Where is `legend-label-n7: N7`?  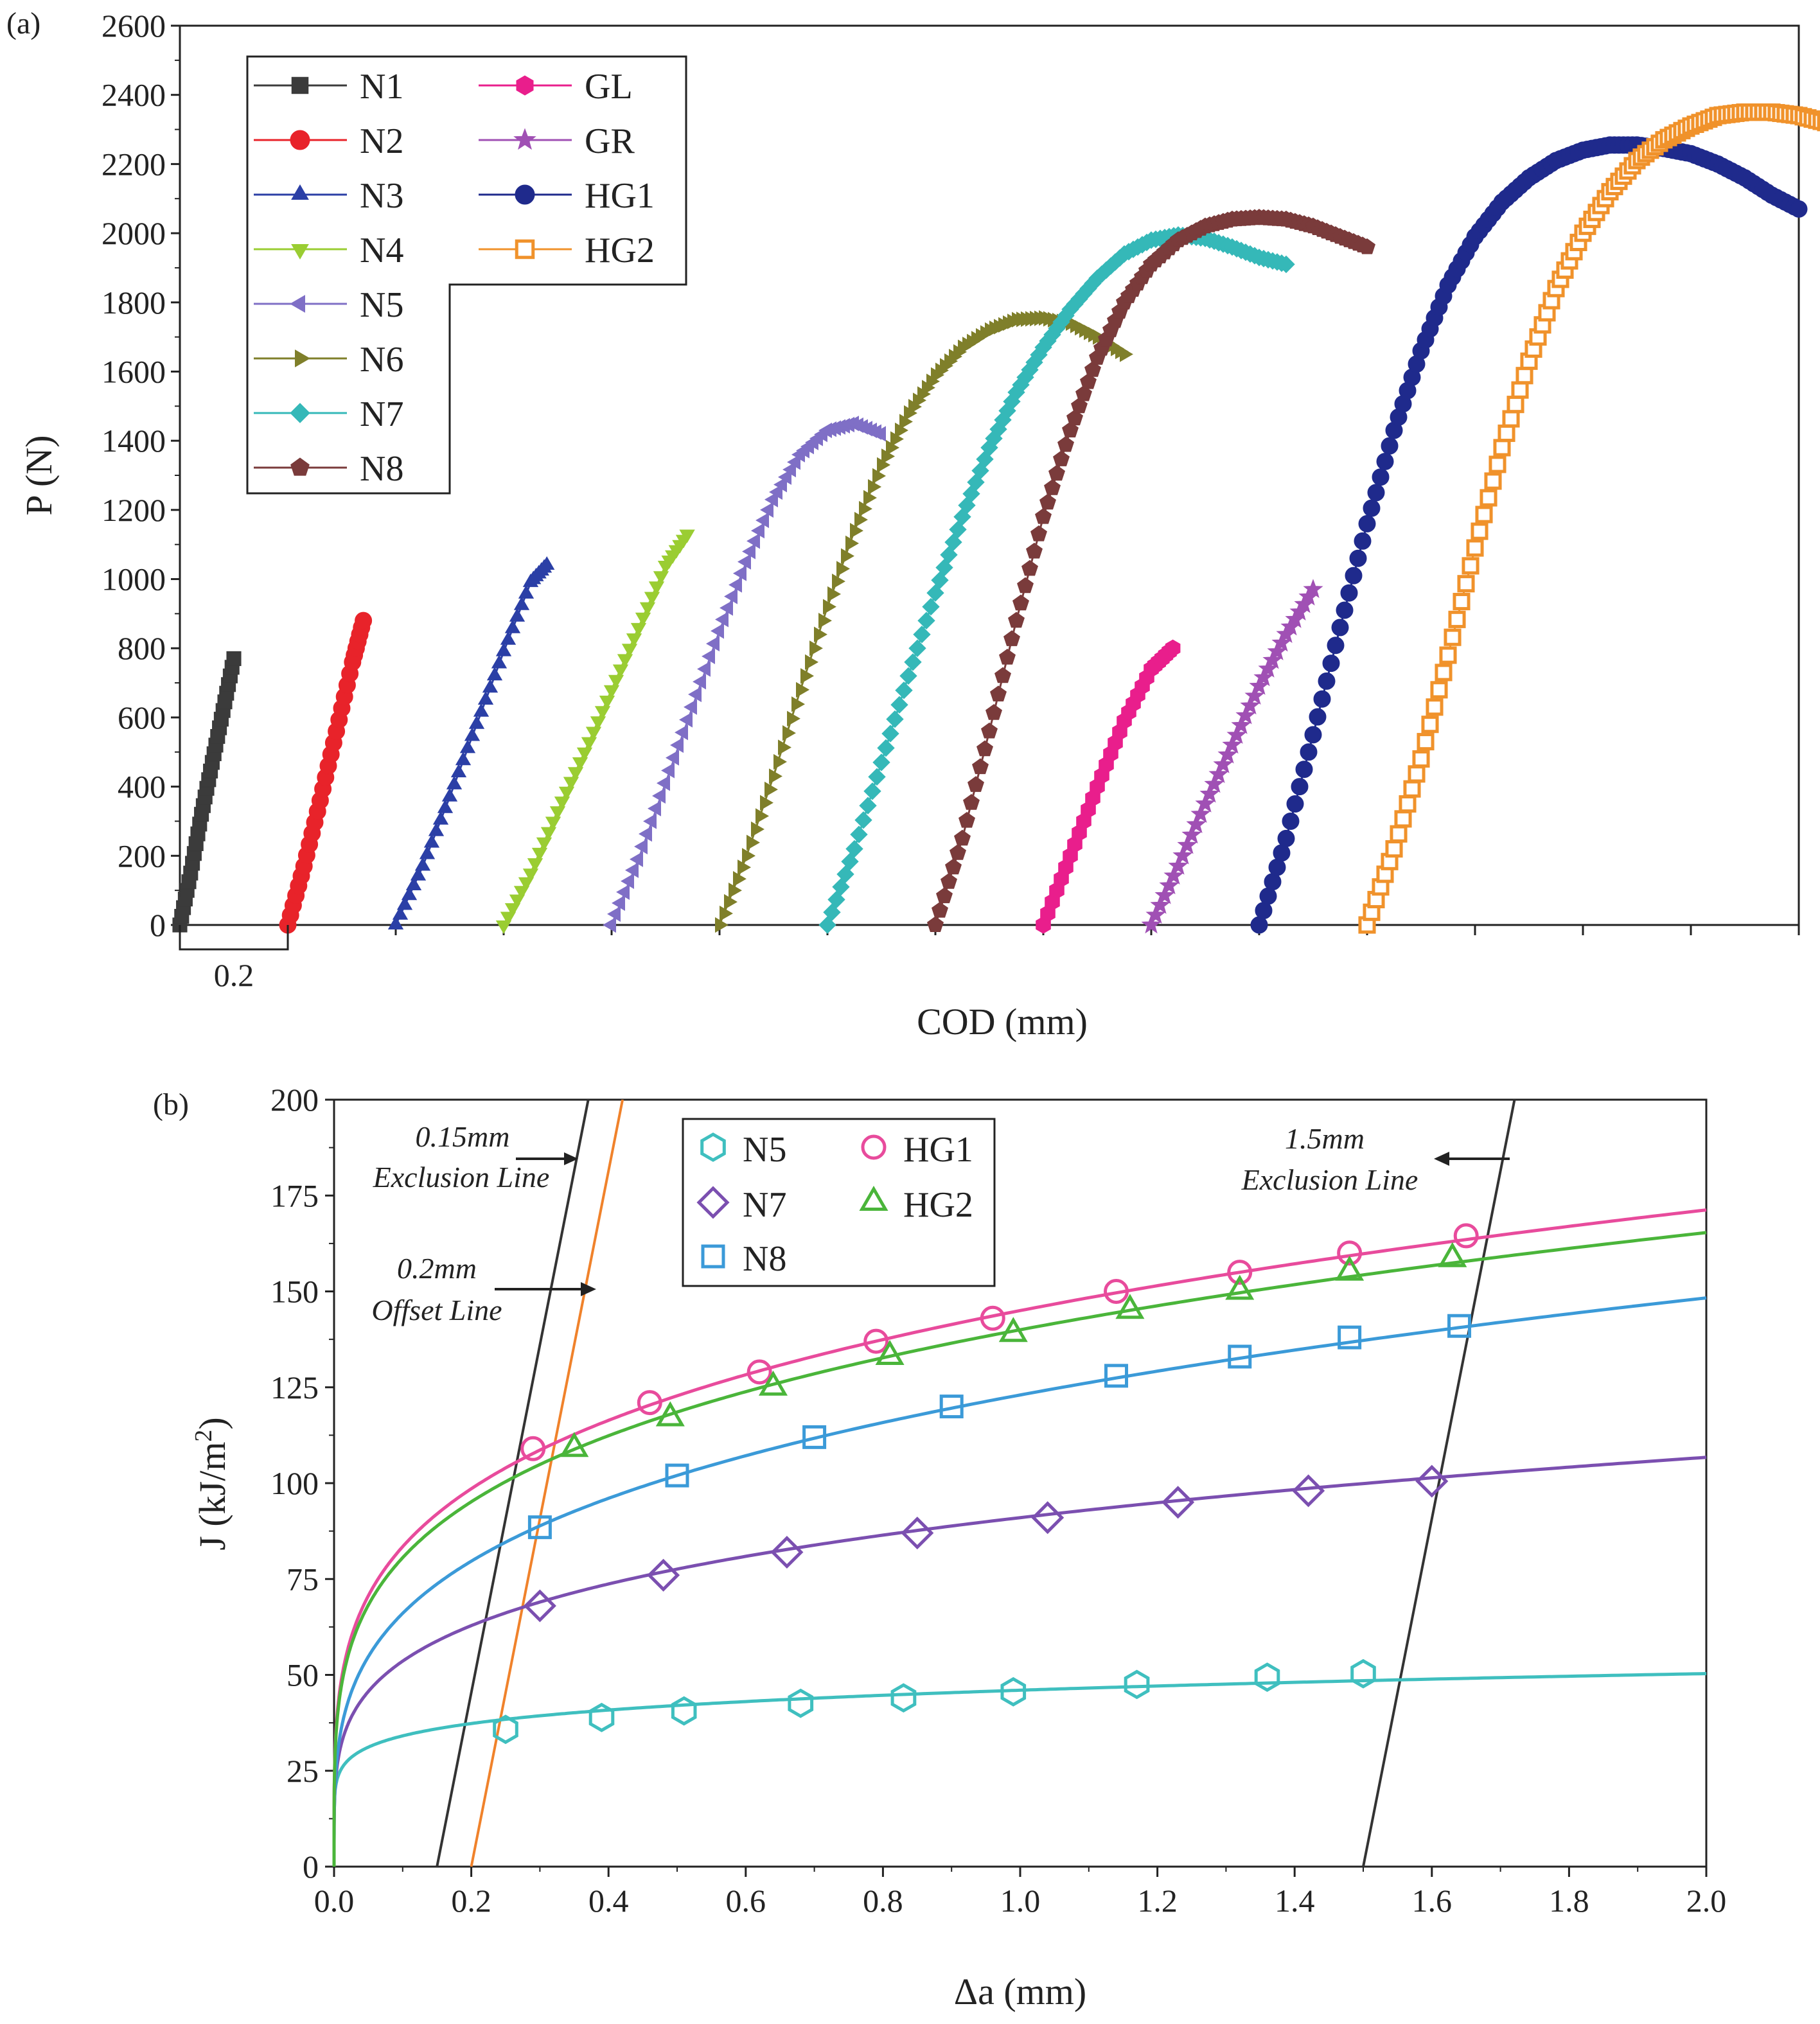
legend-label-n7: N7 is located at coordinates (381, 414).